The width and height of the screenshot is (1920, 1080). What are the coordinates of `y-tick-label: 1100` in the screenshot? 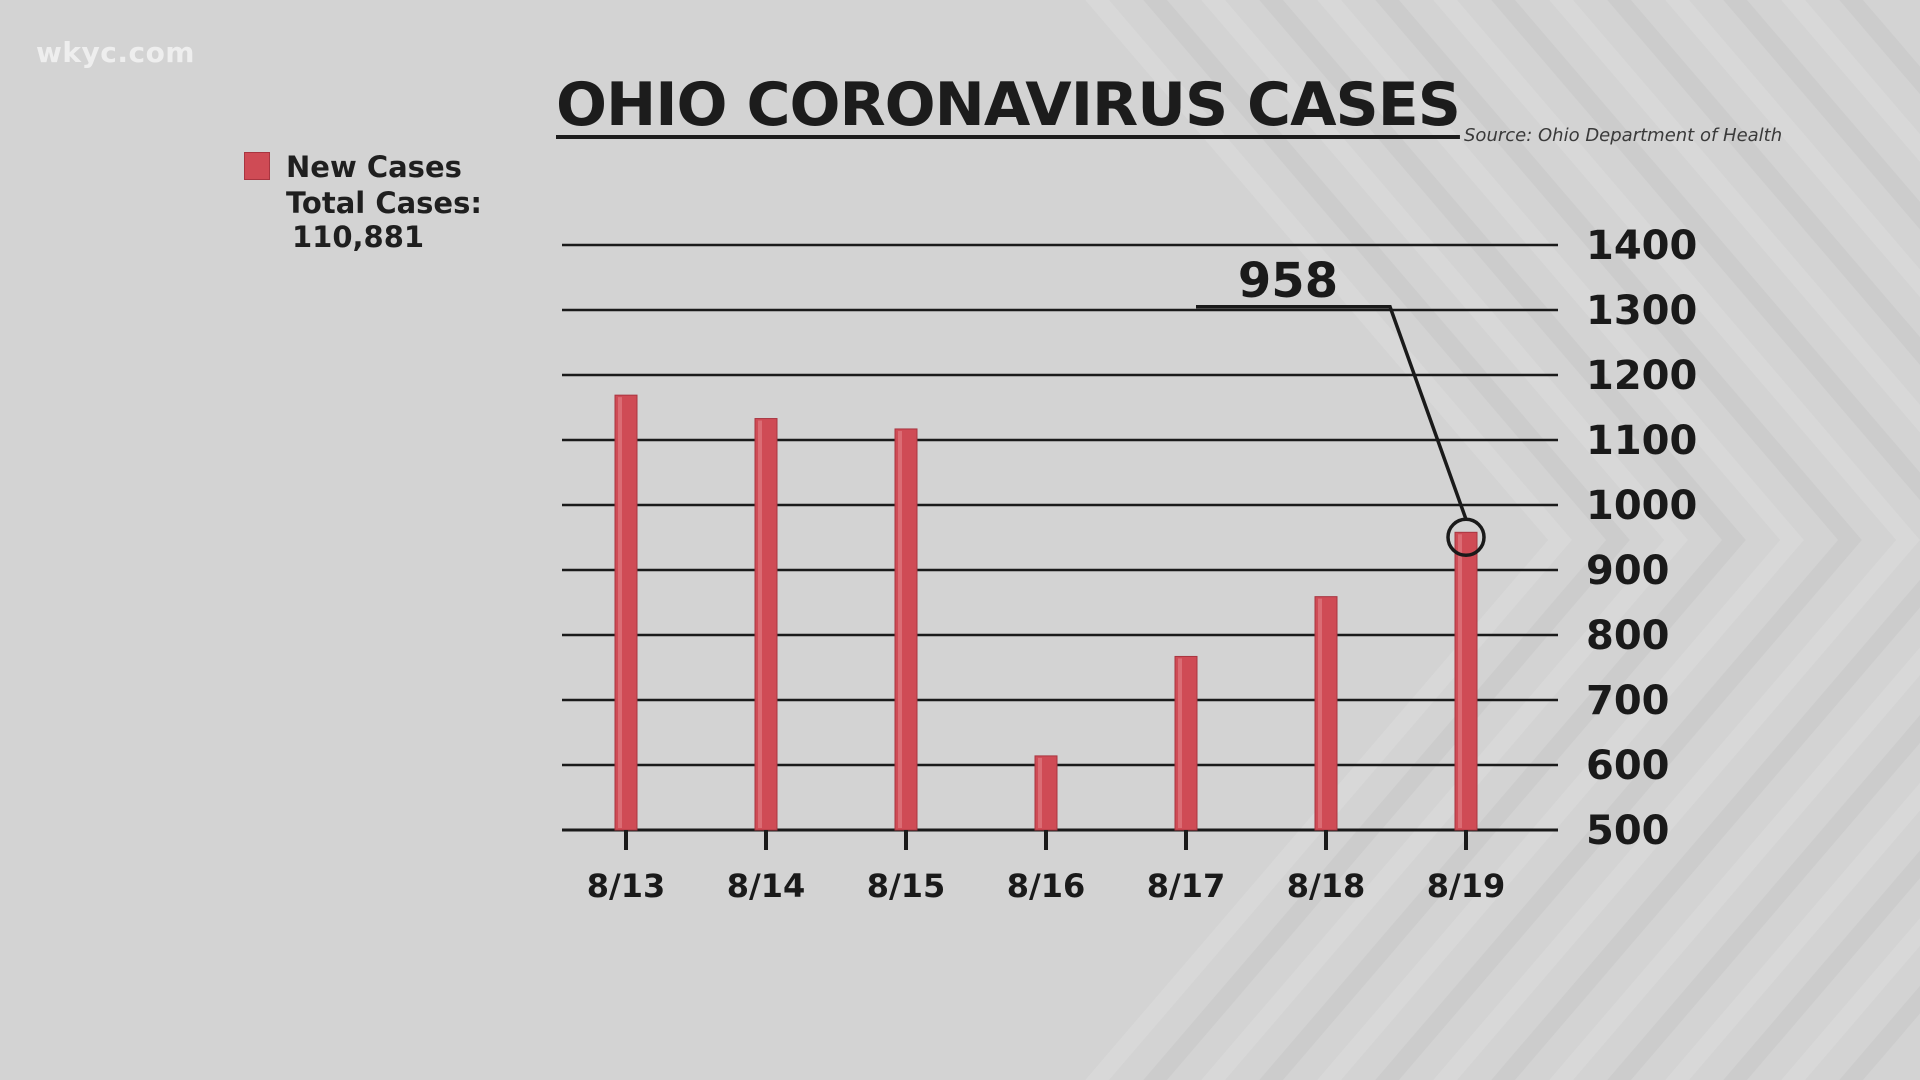 It's located at (1641, 441).